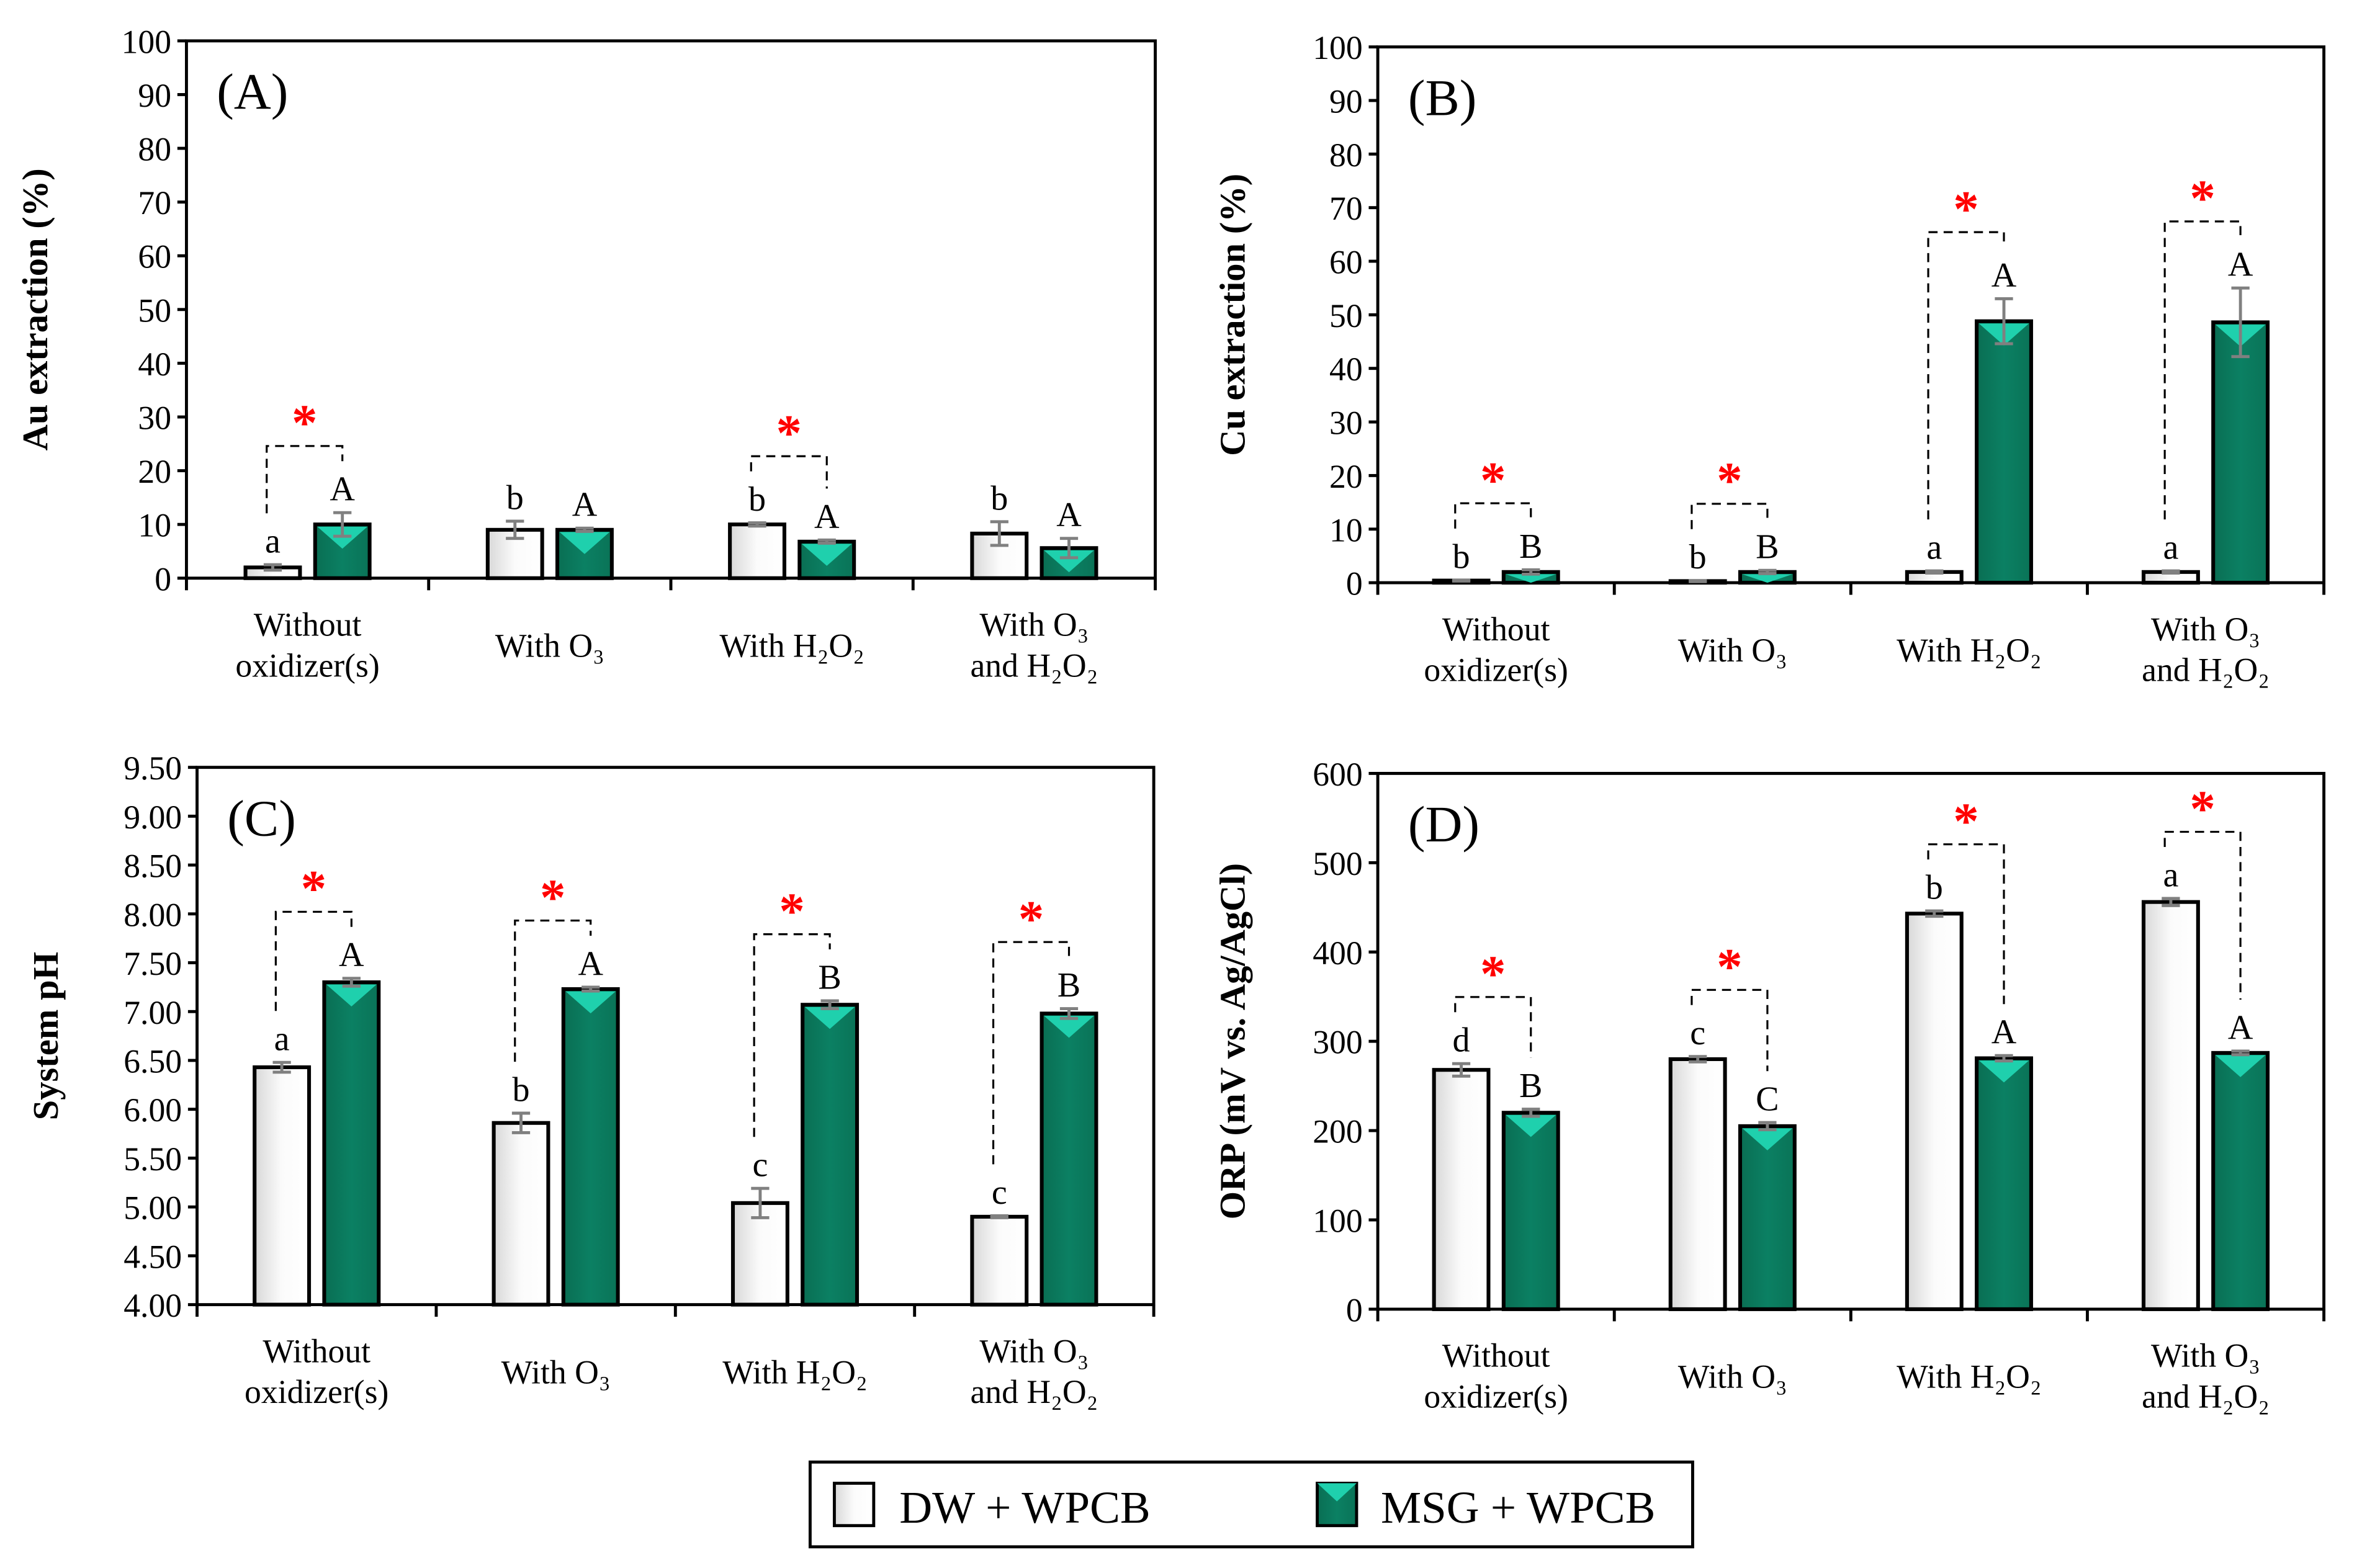  I want to click on y-axis-label: Cu extraction (%), so click(1232, 315).